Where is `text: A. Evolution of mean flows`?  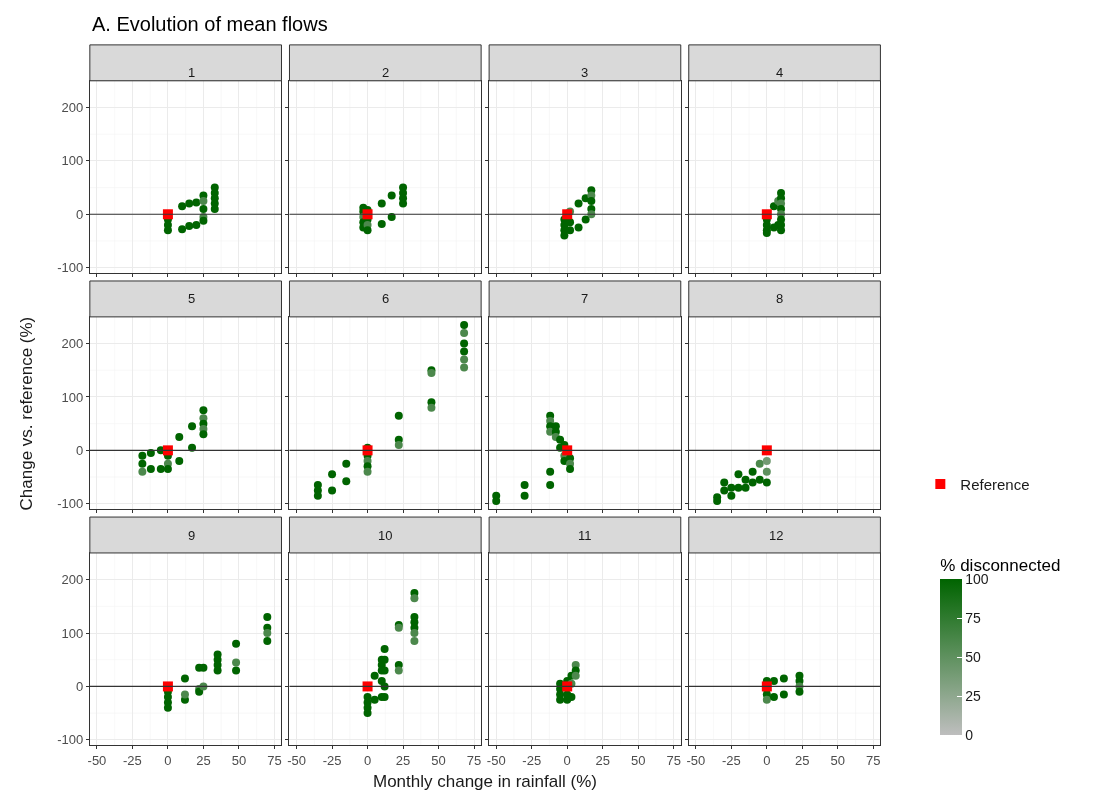
text: A. Evolution of mean flows is located at coordinates (210, 24).